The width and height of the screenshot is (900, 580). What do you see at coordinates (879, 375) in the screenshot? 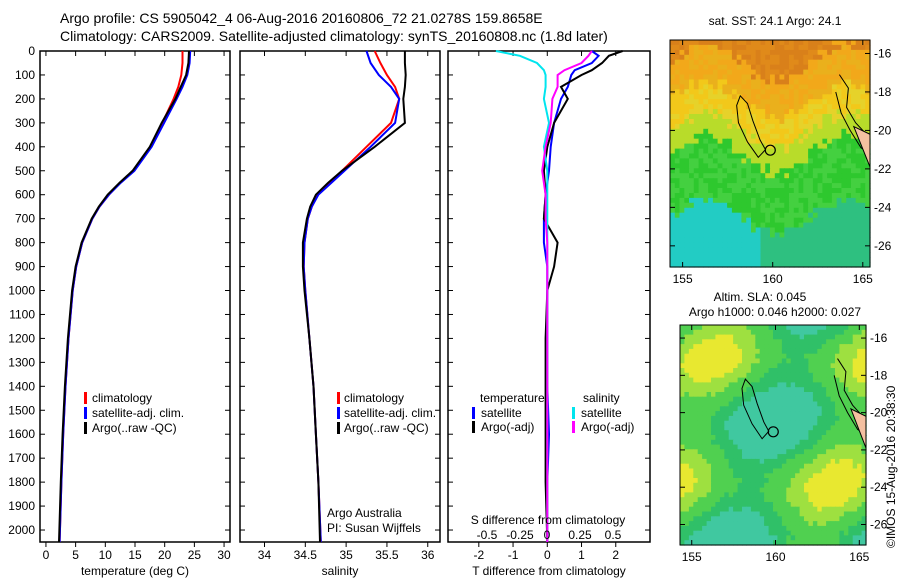
I see `lat-tick-label: -18` at bounding box center [879, 375].